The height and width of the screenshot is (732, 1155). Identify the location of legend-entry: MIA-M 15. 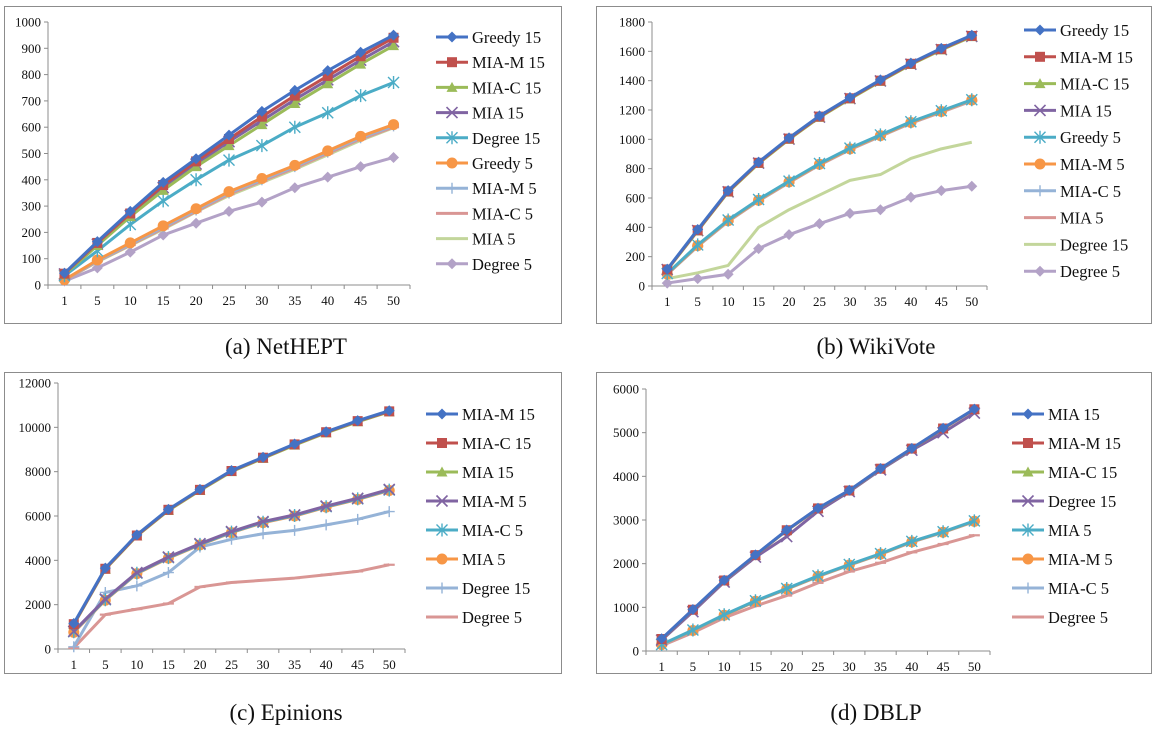
(1066, 443).